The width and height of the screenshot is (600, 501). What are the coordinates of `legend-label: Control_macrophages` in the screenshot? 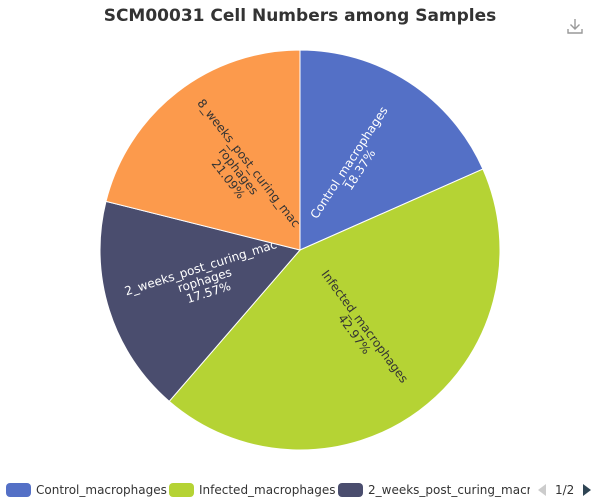 It's located at (101, 490).